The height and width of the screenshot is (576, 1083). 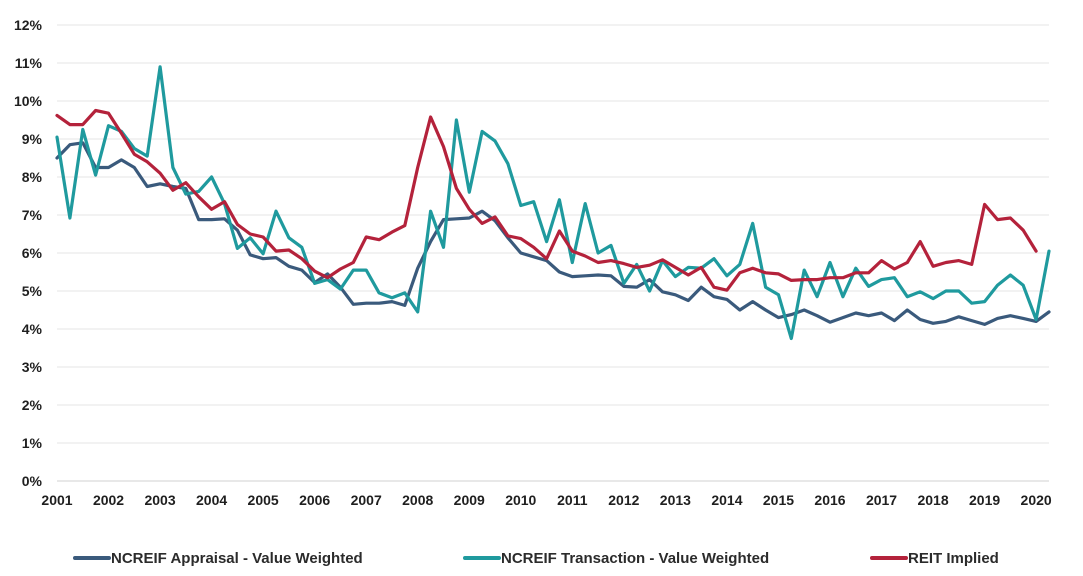 What do you see at coordinates (984, 500) in the screenshot?
I see `x-tick-label: 2019` at bounding box center [984, 500].